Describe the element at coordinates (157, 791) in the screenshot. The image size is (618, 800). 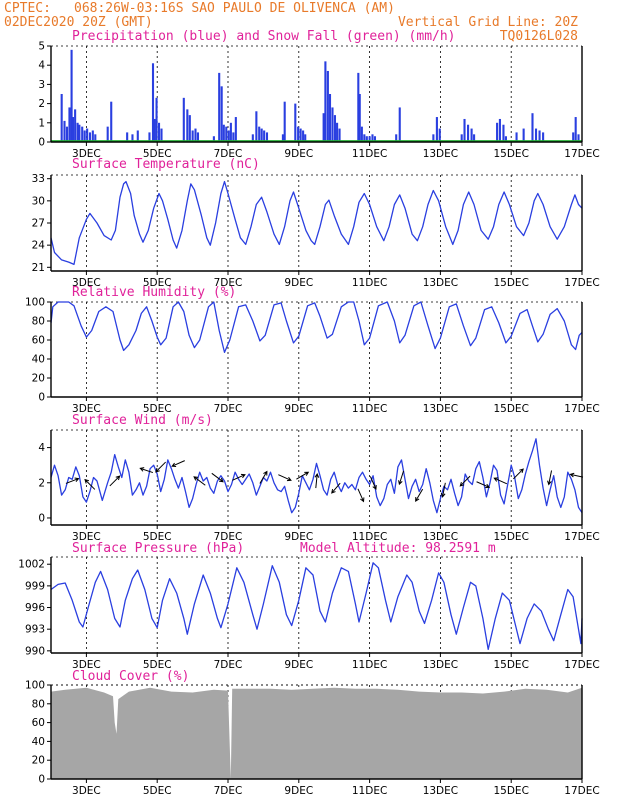
I see `cloud-xtick-label: 5DEC` at that location.